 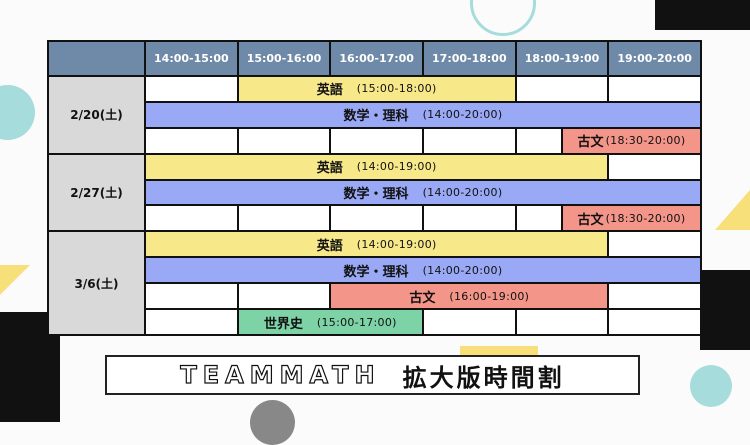 I want to click on decor-gray-circle, so click(x=272, y=422).